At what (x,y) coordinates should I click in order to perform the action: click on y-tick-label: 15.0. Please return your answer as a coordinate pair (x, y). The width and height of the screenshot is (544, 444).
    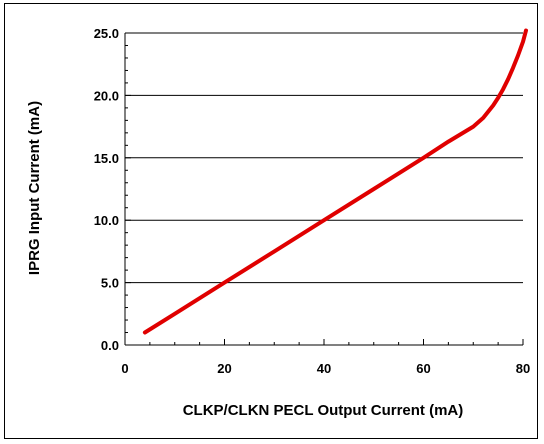
    Looking at the image, I should click on (106, 158).